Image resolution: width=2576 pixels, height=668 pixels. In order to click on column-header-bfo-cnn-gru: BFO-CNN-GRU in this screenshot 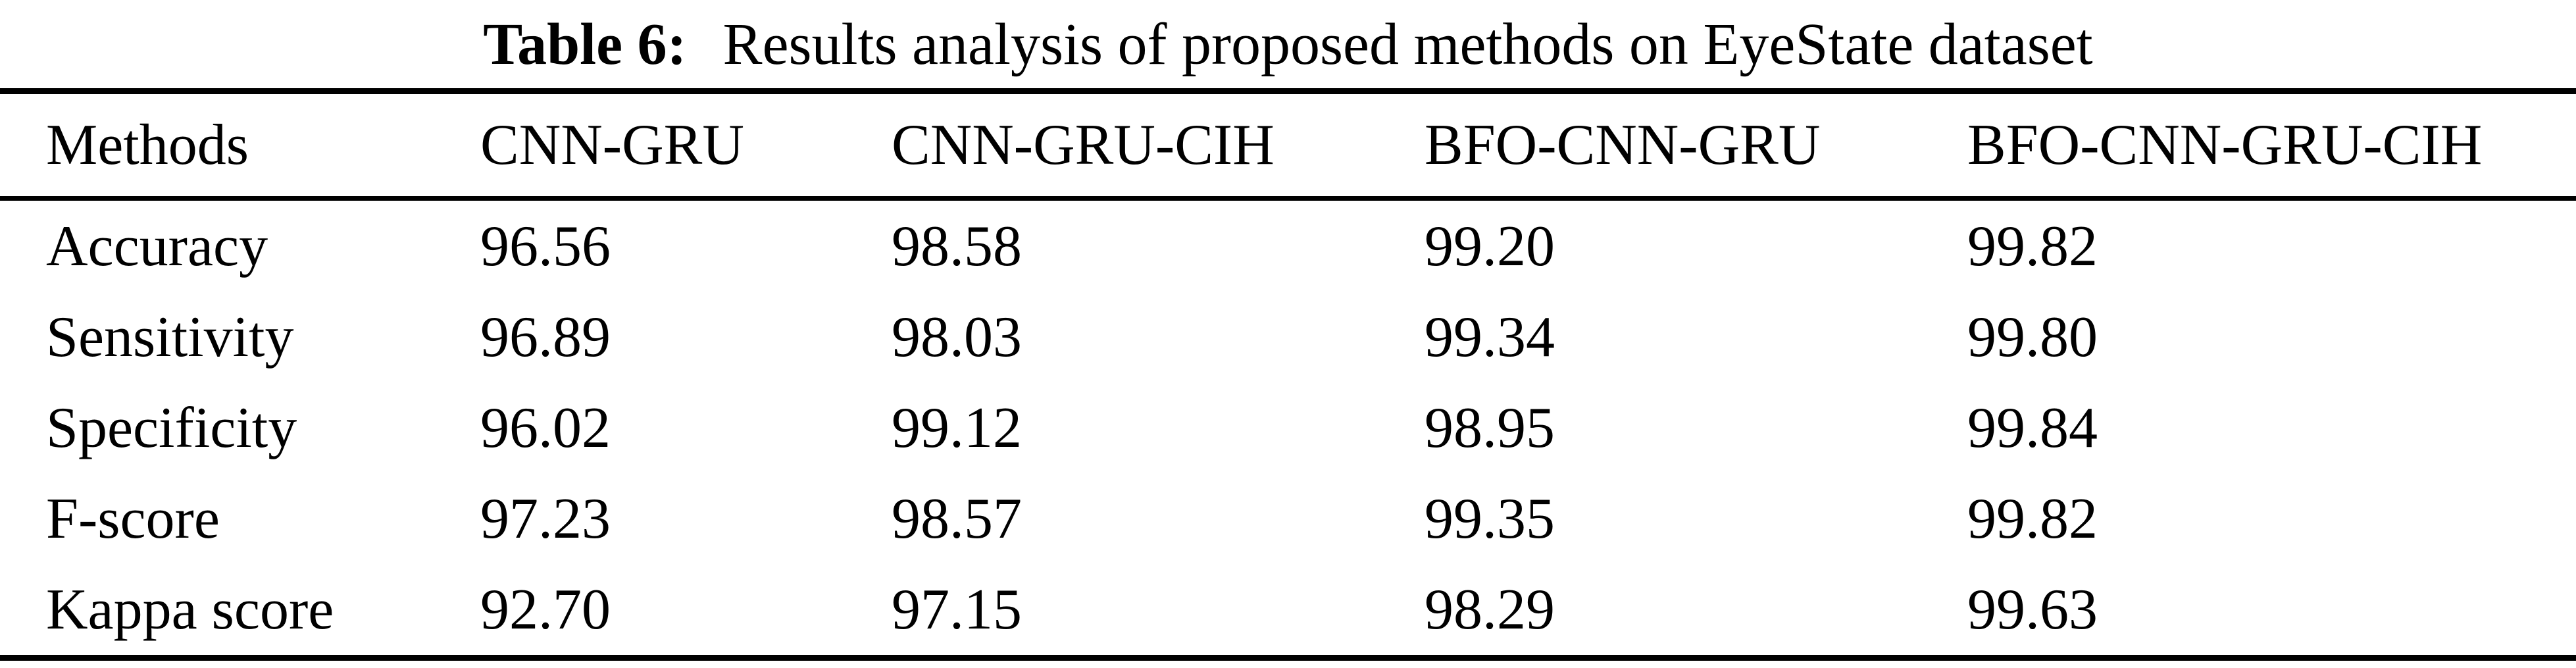, I will do `click(1623, 145)`.